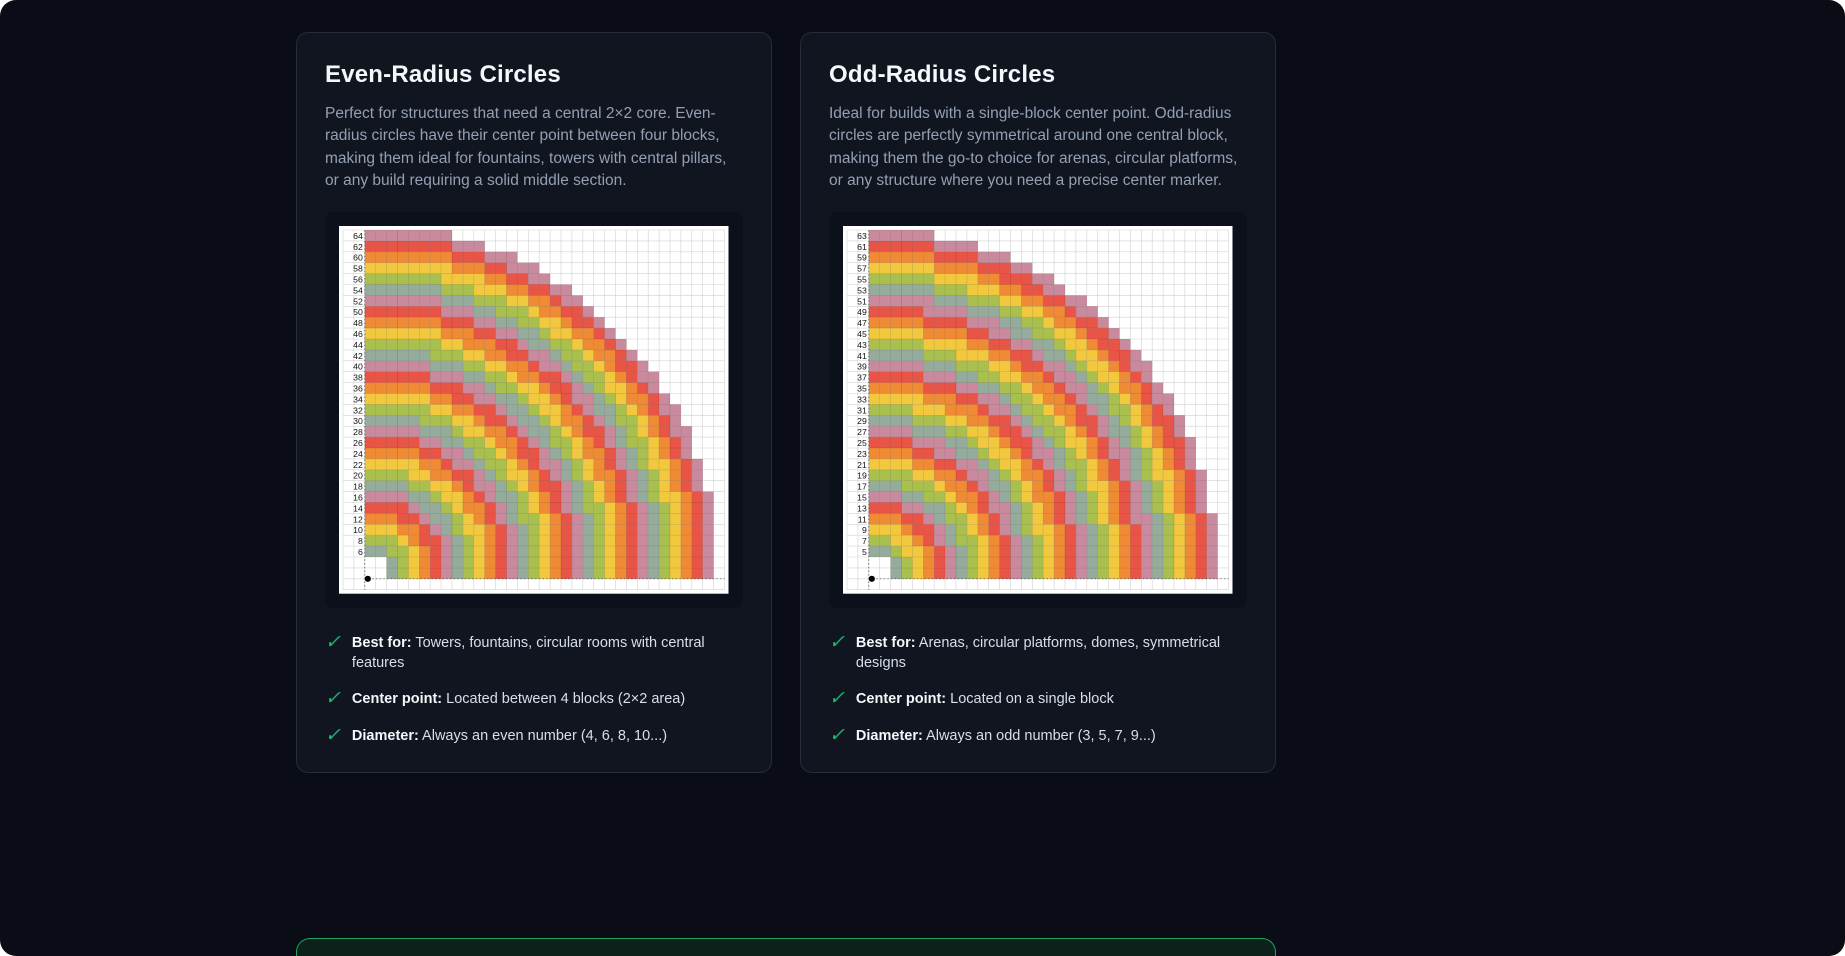  Describe the element at coordinates (862, 323) in the screenshot. I see `svg-text: 47` at that location.